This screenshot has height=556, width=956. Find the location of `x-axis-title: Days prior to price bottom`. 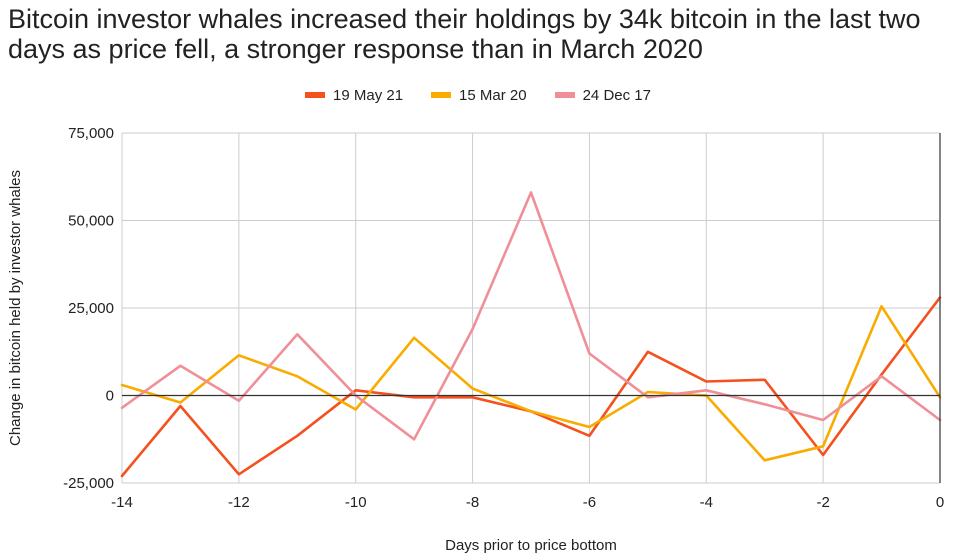

x-axis-title: Days prior to price bottom is located at coordinates (531, 545).